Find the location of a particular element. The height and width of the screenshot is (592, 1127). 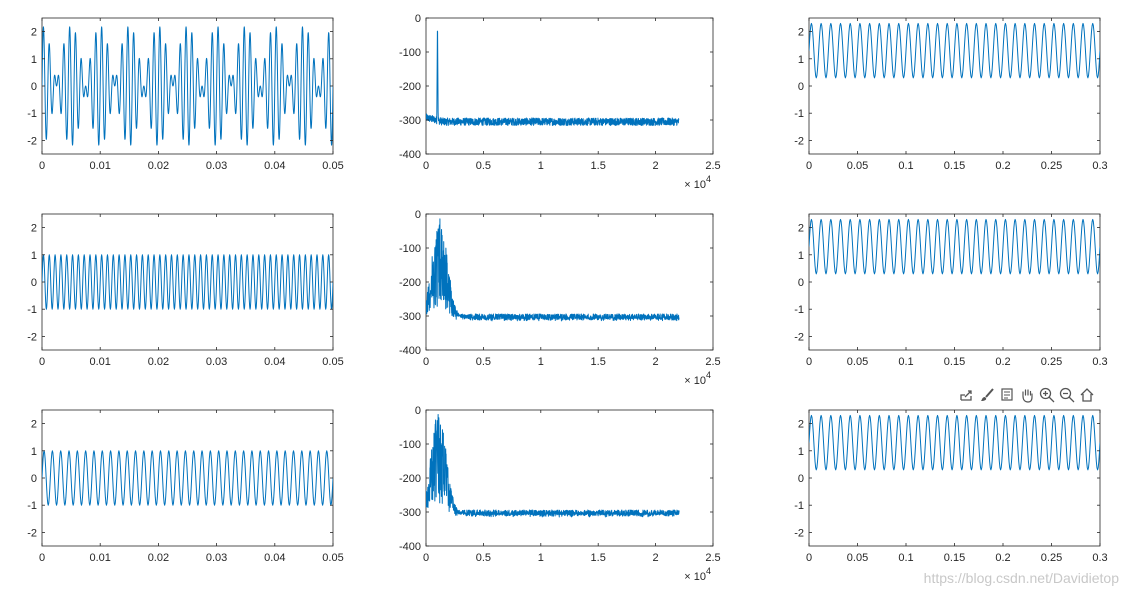

subplot-r1c3: 0 0.05 0.1 0.15 0.2 0.25 0.3 -2 -1 0 1 2 is located at coordinates (951, 94).